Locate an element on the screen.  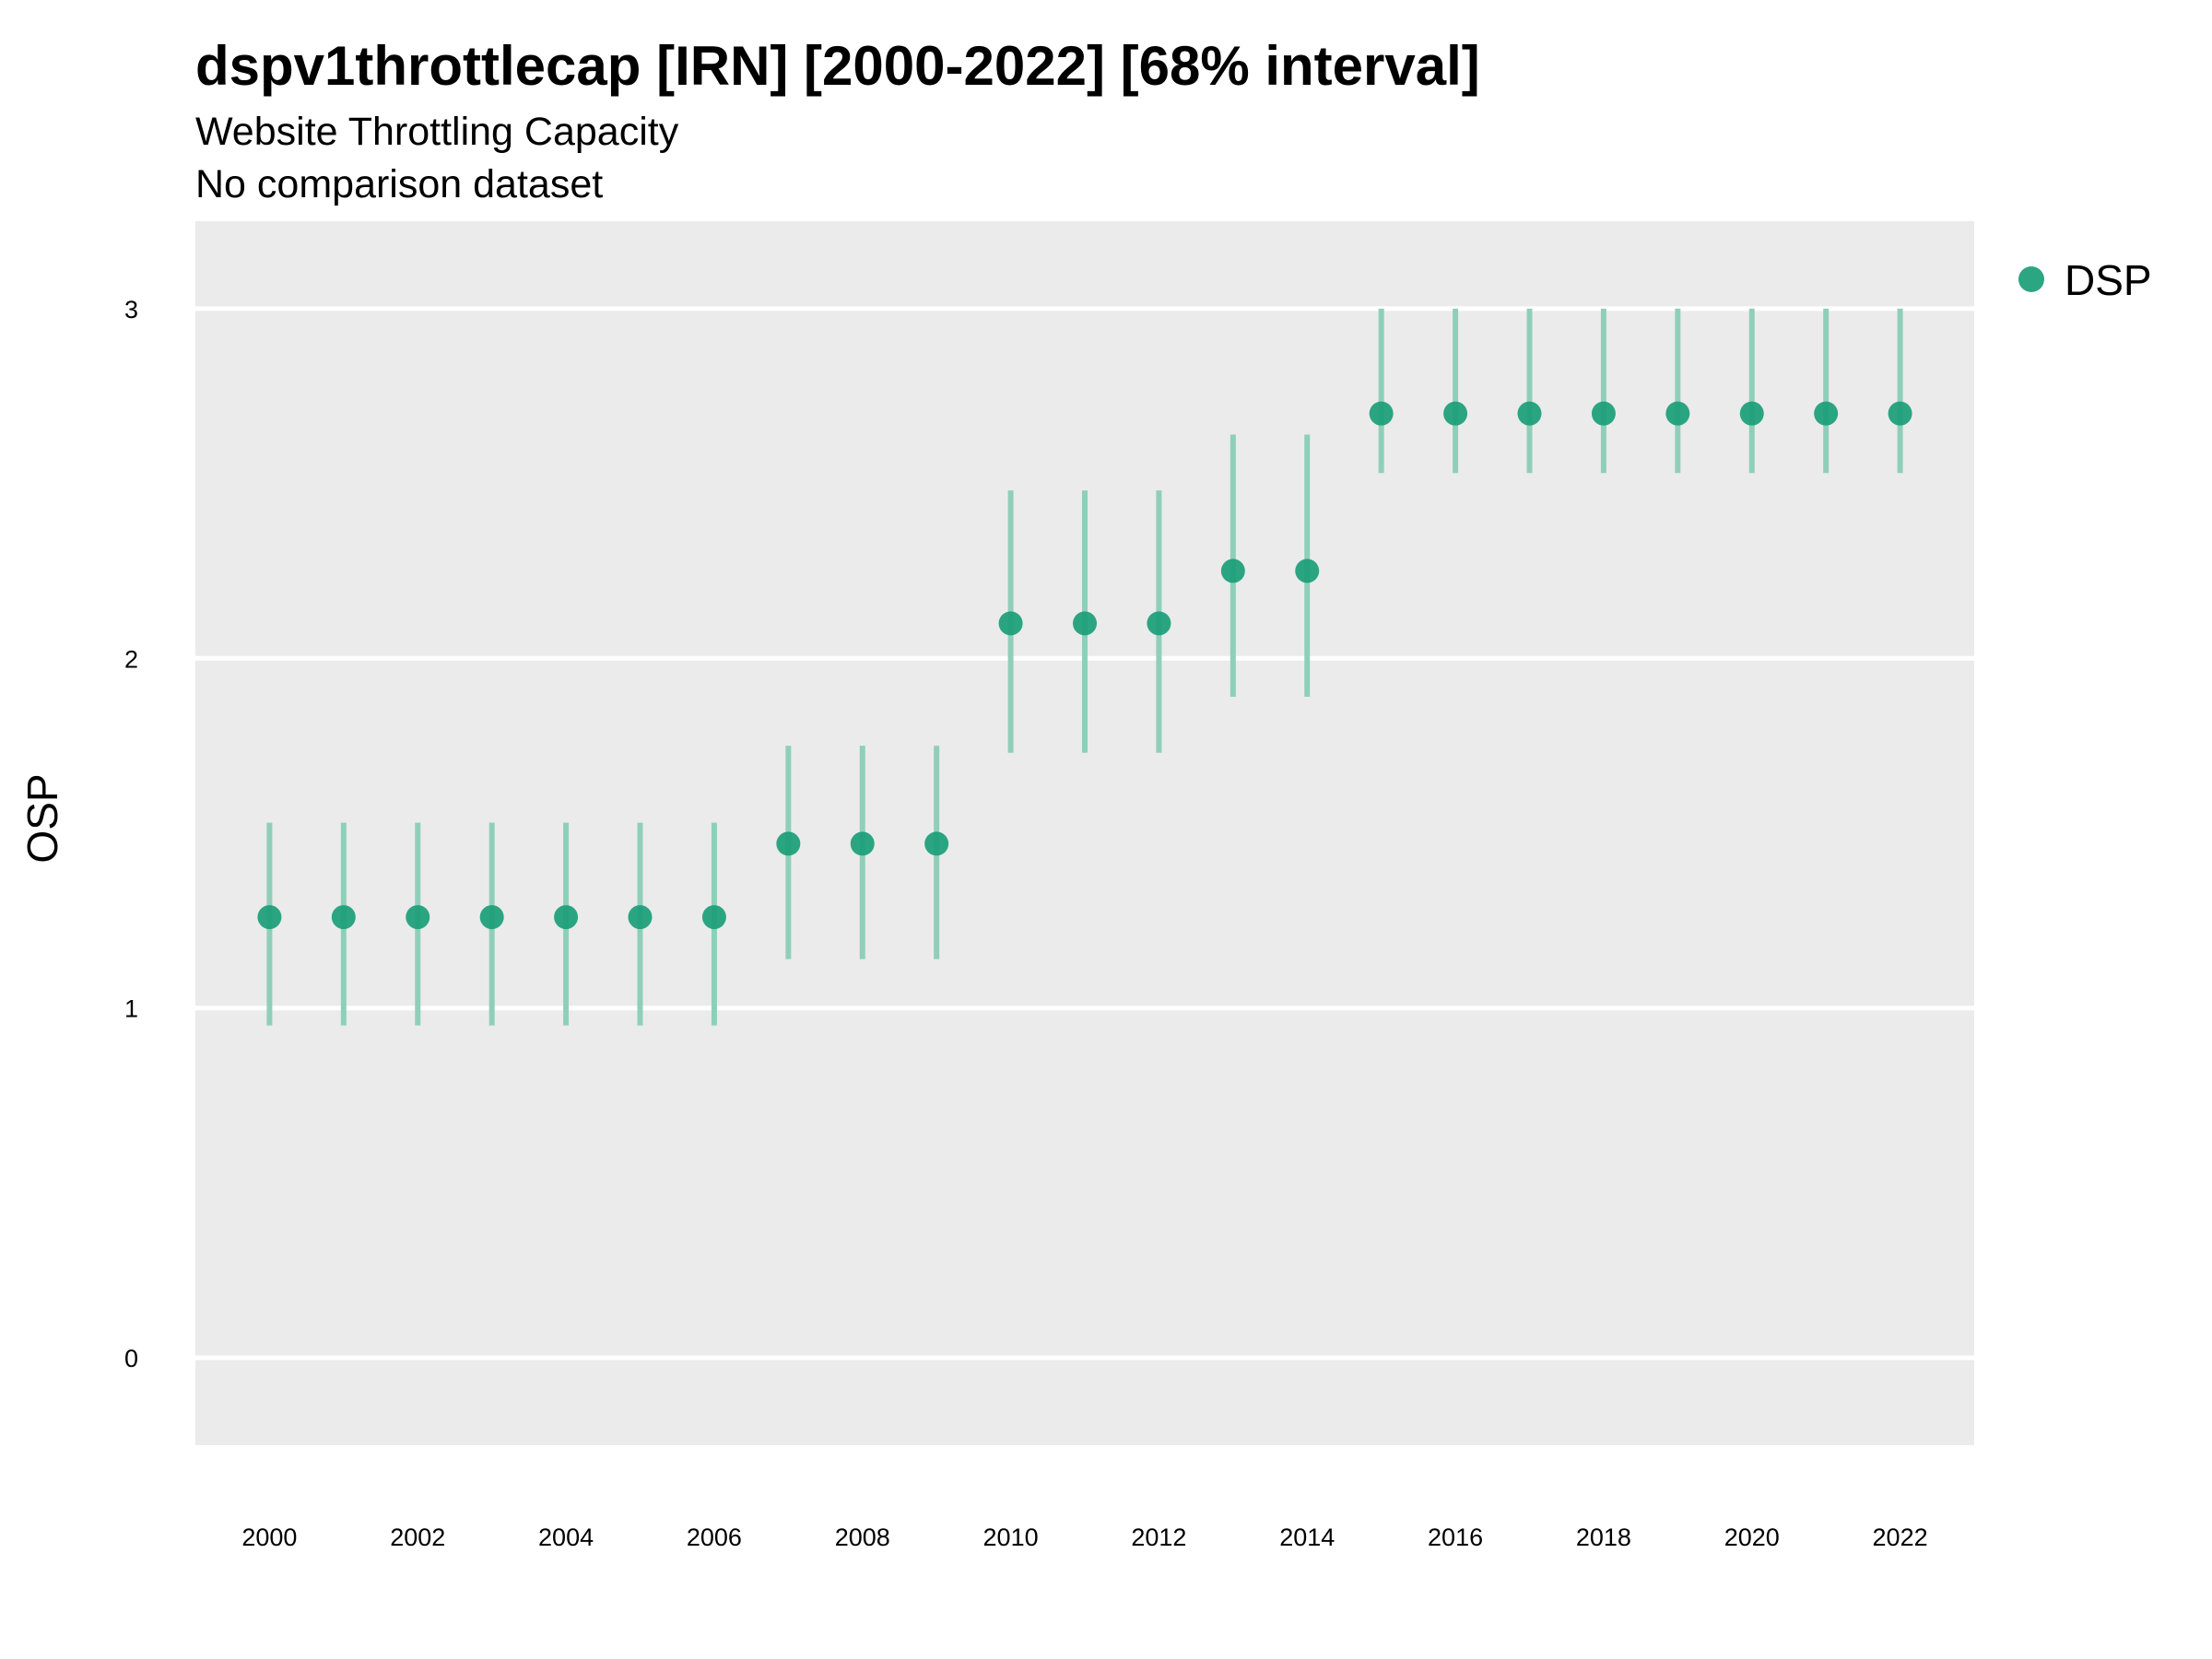
y-tick-label: 2 is located at coordinates (131, 659).